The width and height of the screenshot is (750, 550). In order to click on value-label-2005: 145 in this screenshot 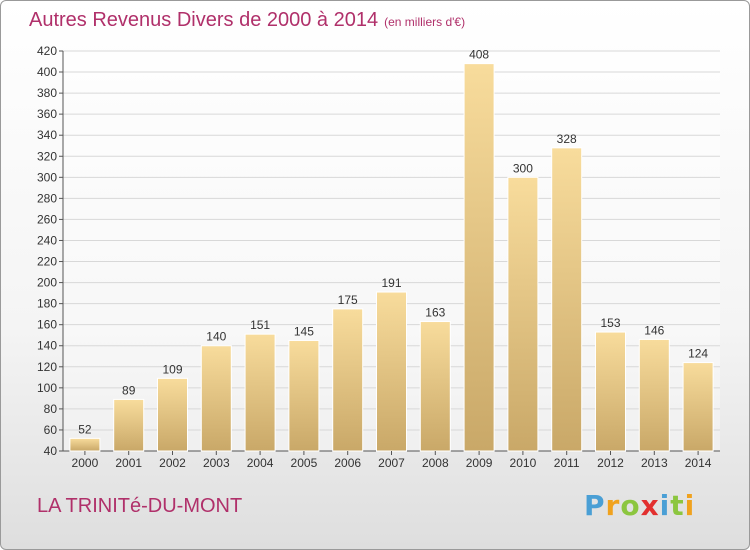, I will do `click(304, 331)`.